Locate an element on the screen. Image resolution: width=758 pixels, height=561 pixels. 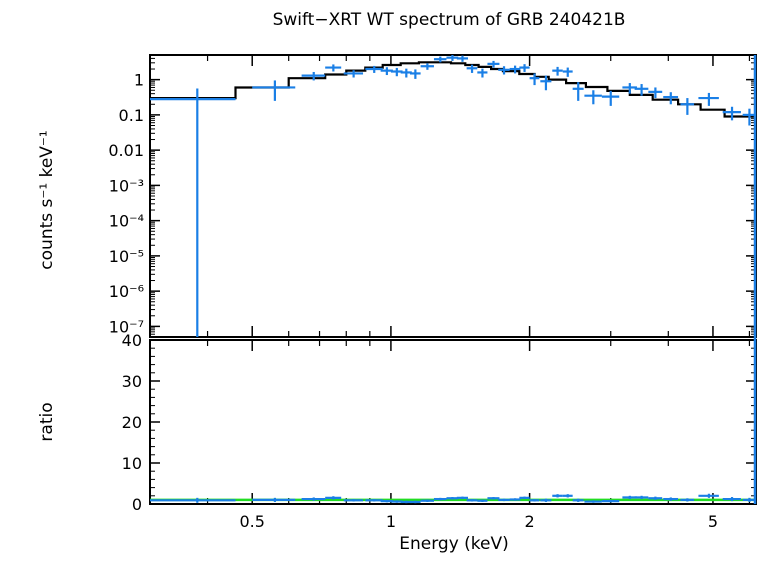
top-ylabel: counts s⁻¹ keV⁻¹ is located at coordinates (47, 199).